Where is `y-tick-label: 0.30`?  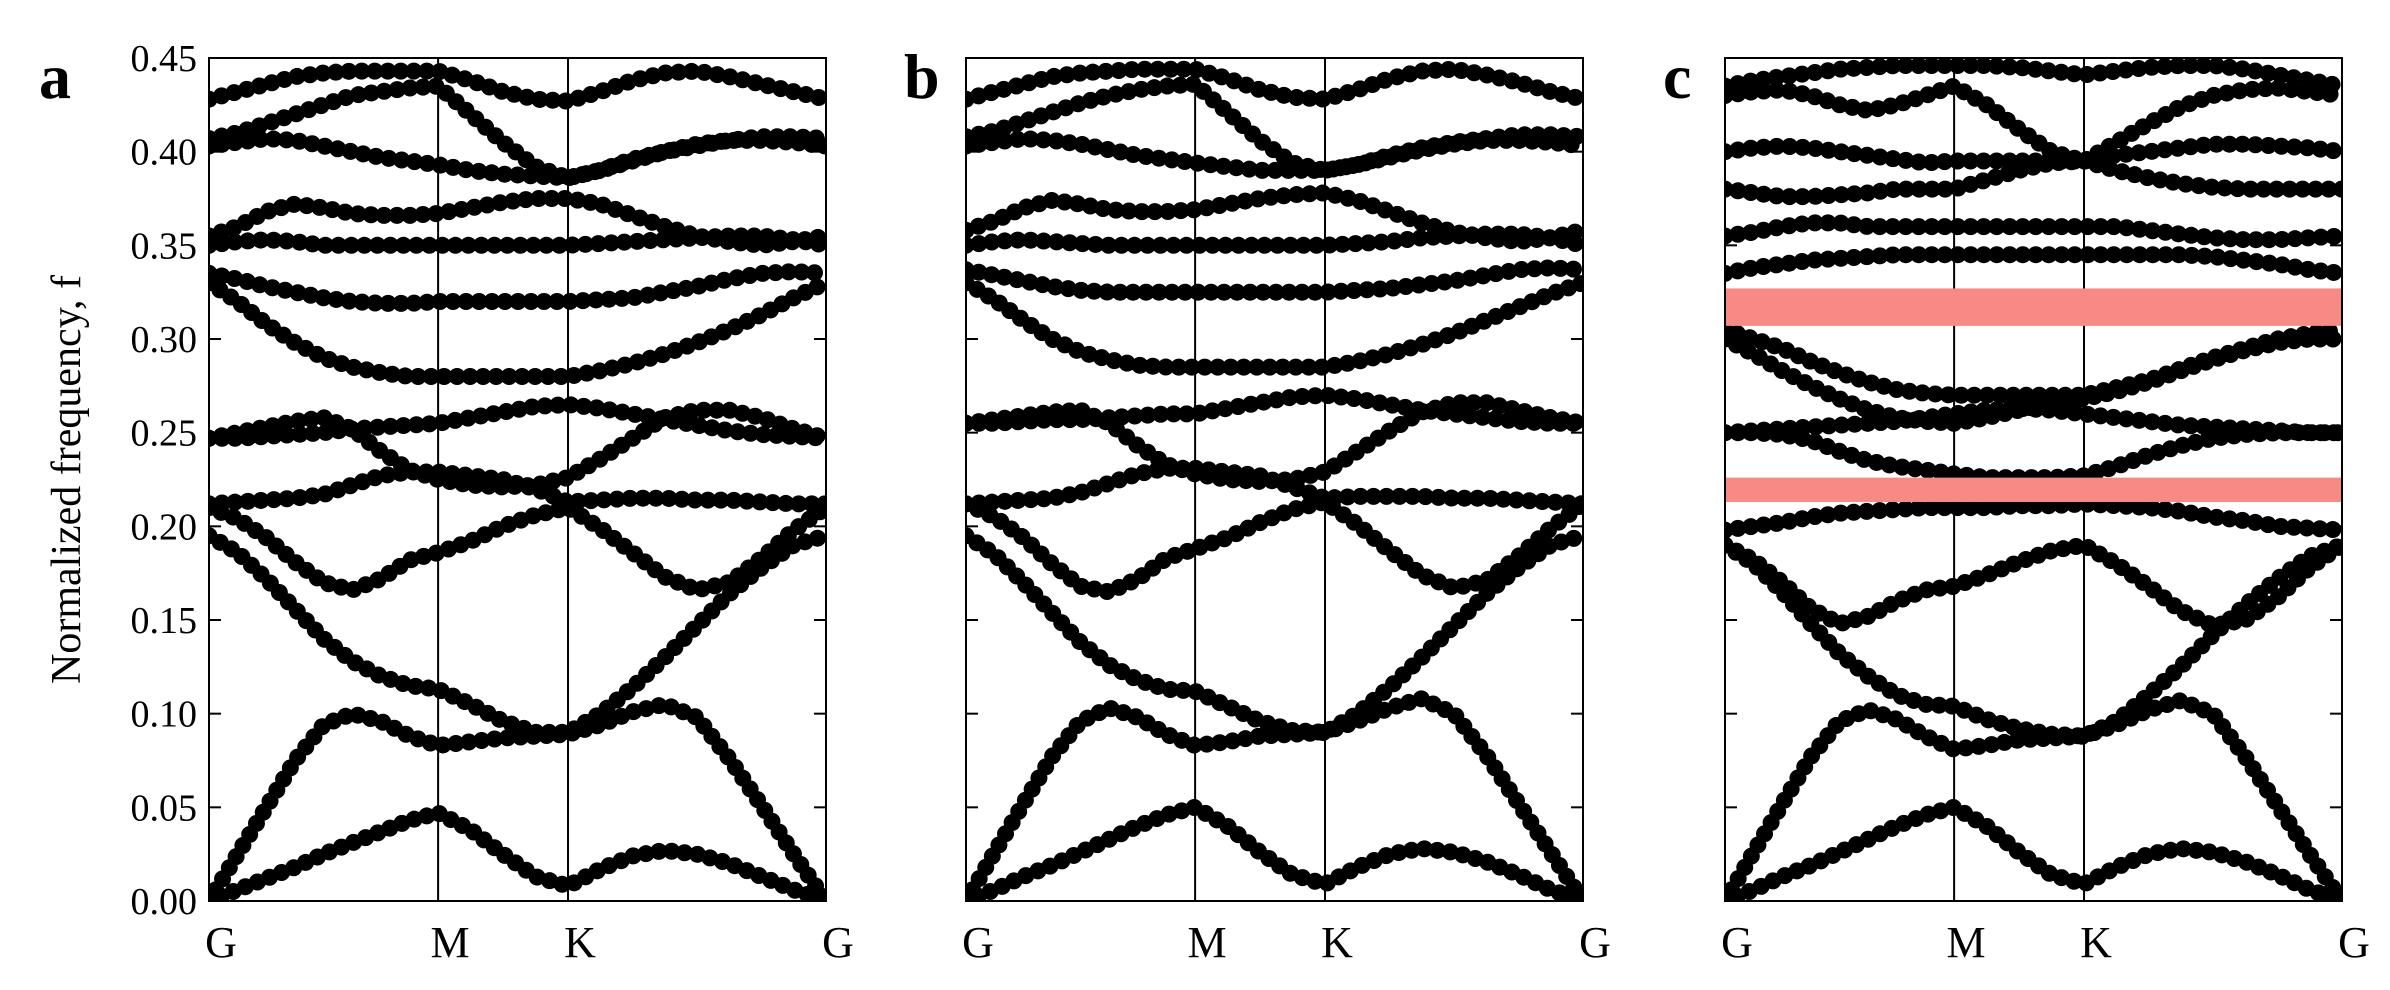 y-tick-label: 0.30 is located at coordinates (164, 340).